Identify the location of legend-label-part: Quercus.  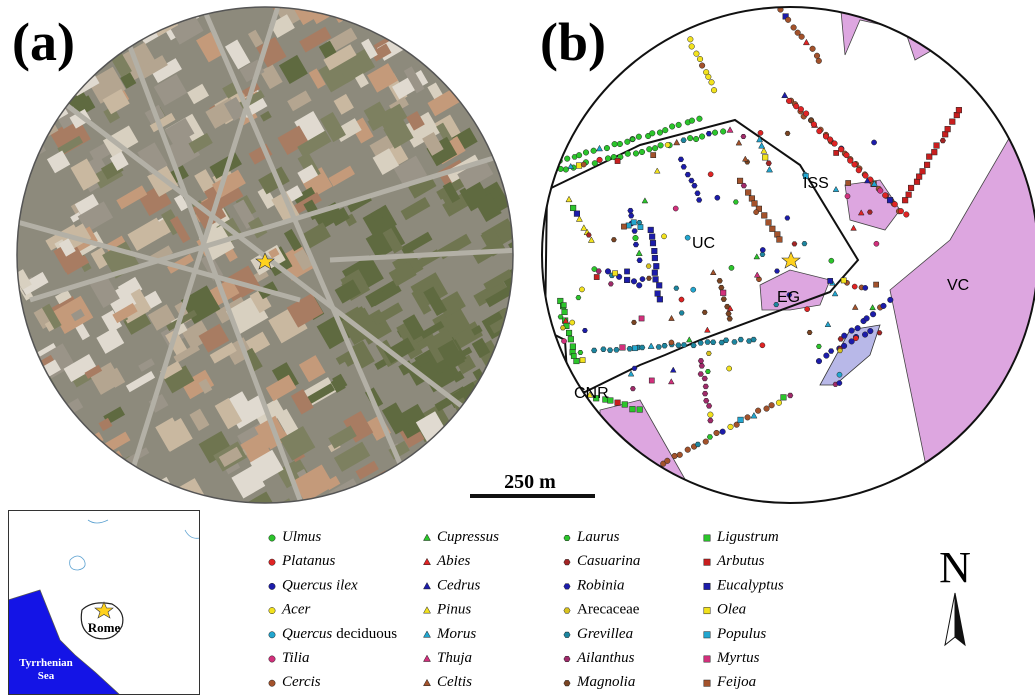
(307, 634).